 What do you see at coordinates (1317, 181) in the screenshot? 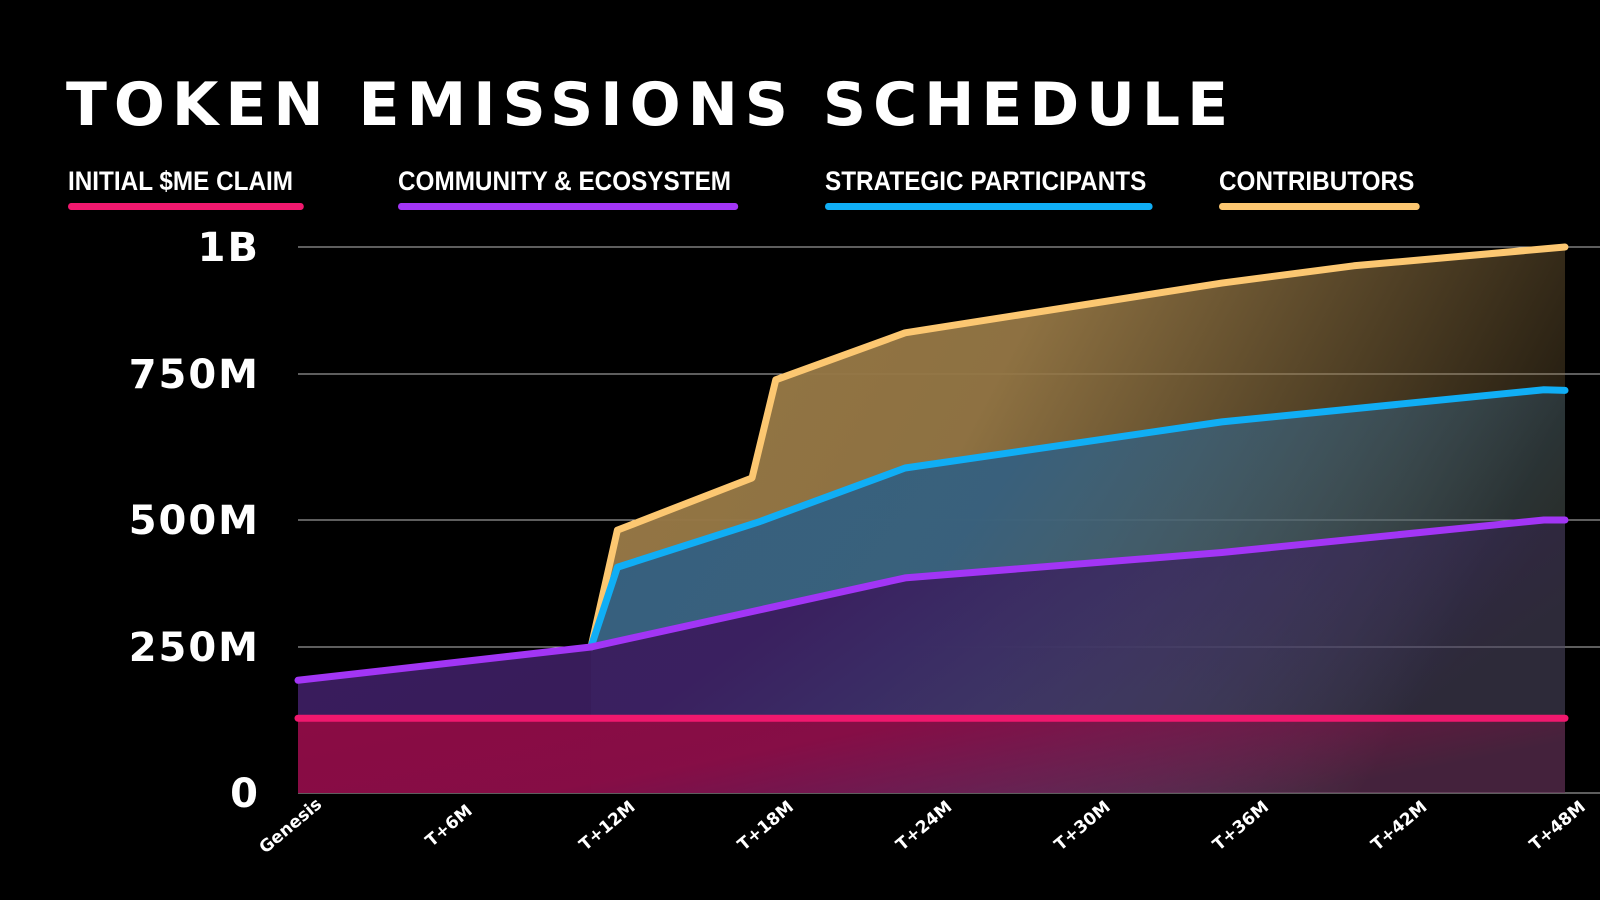
I see `legend-label: CONTRIBUTORS` at bounding box center [1317, 181].